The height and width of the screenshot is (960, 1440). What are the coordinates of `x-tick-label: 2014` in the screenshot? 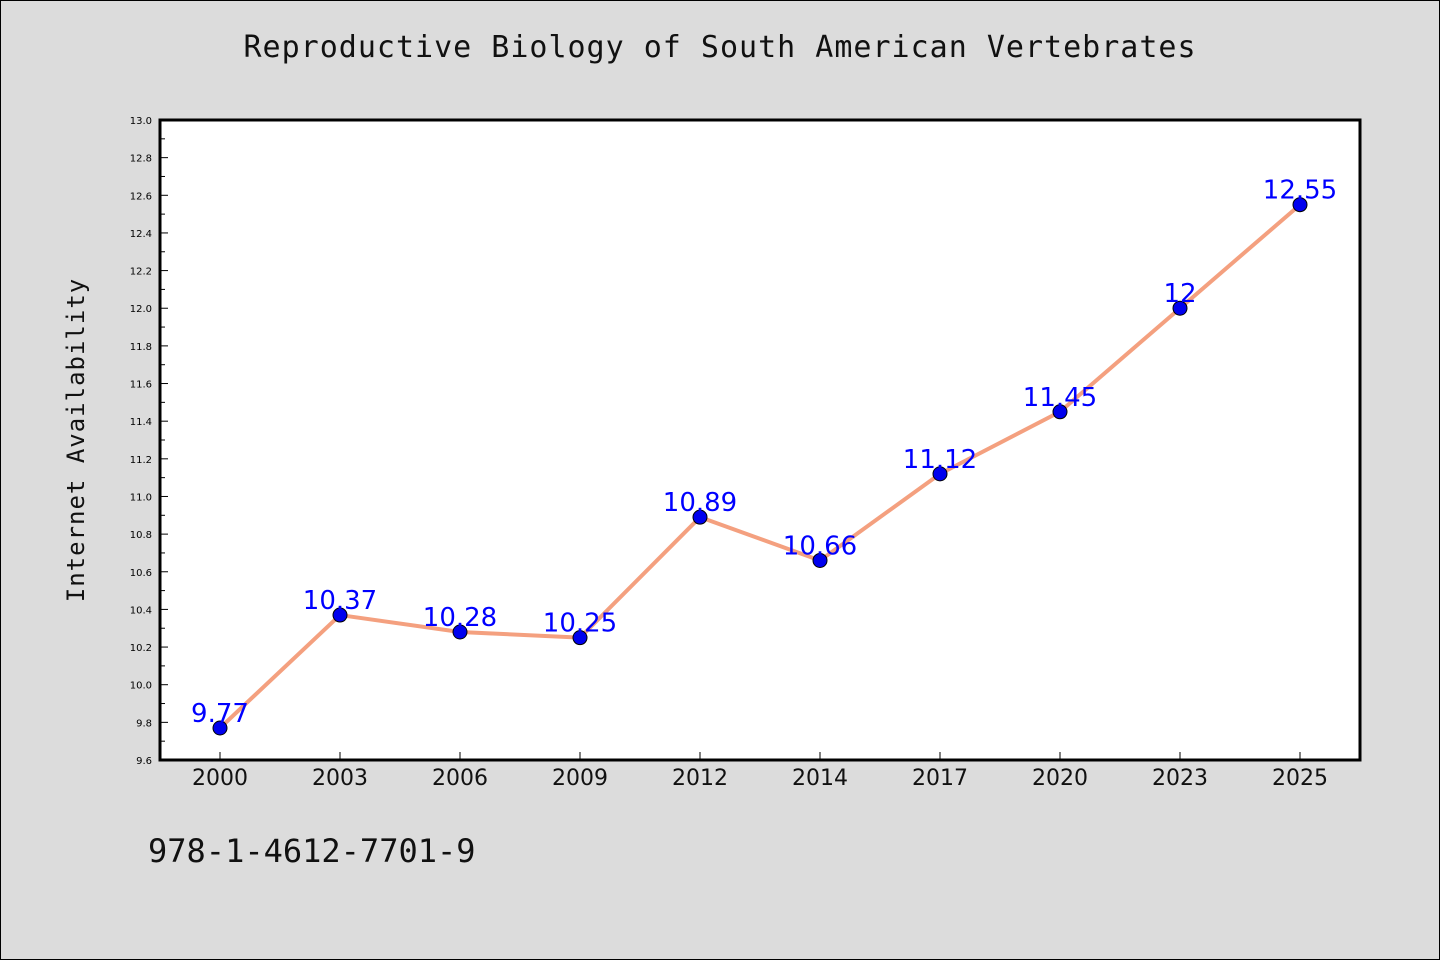 It's located at (820, 778).